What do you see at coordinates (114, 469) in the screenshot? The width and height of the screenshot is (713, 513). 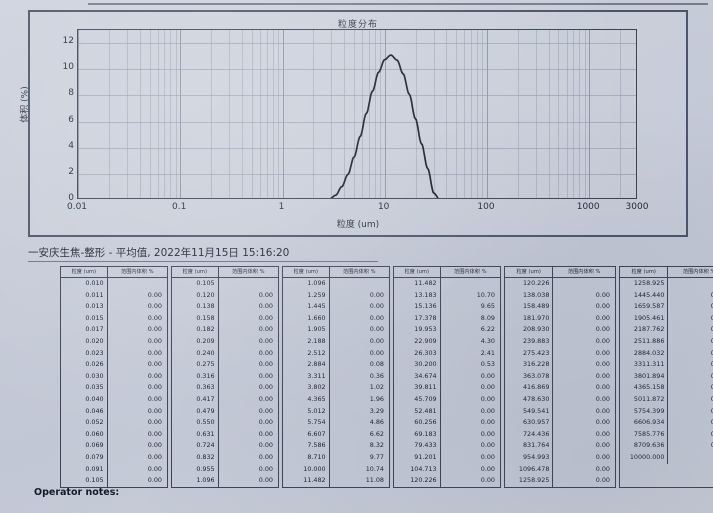 I see `table-row: 0.091 0.00` at bounding box center [114, 469].